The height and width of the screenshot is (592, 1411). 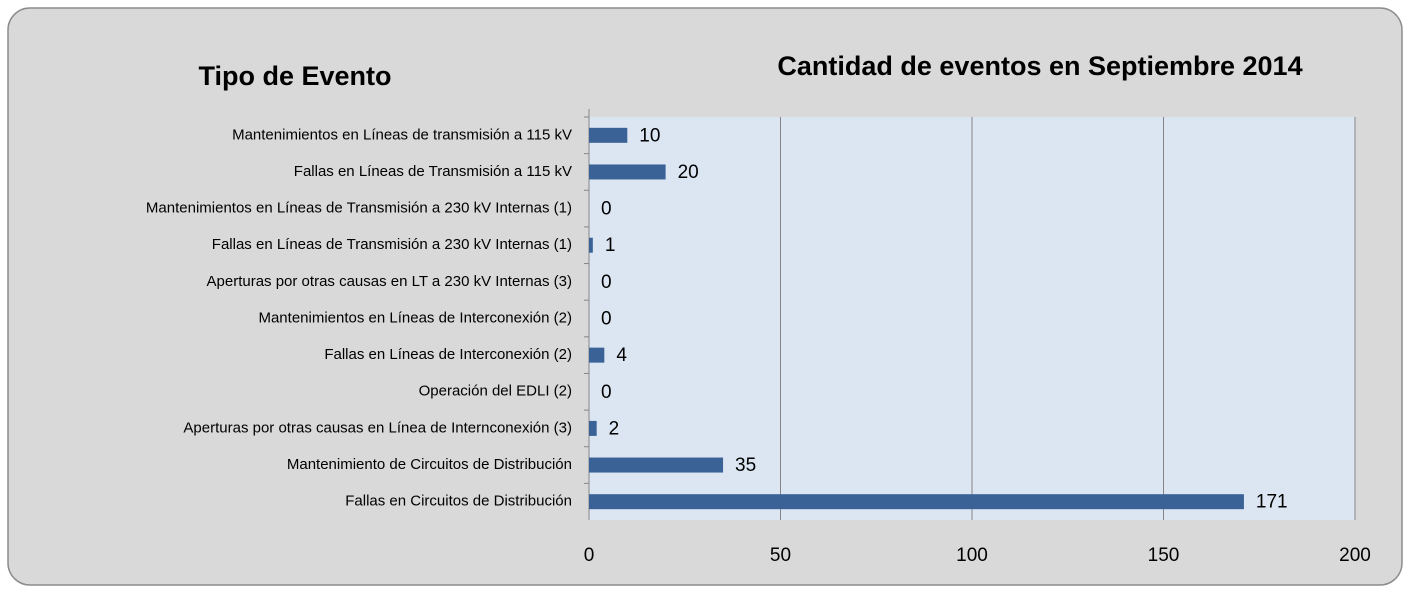 What do you see at coordinates (433, 171) in the screenshot?
I see `y-tick-label: Fallas en Líneas de Transmisión a 115 kV` at bounding box center [433, 171].